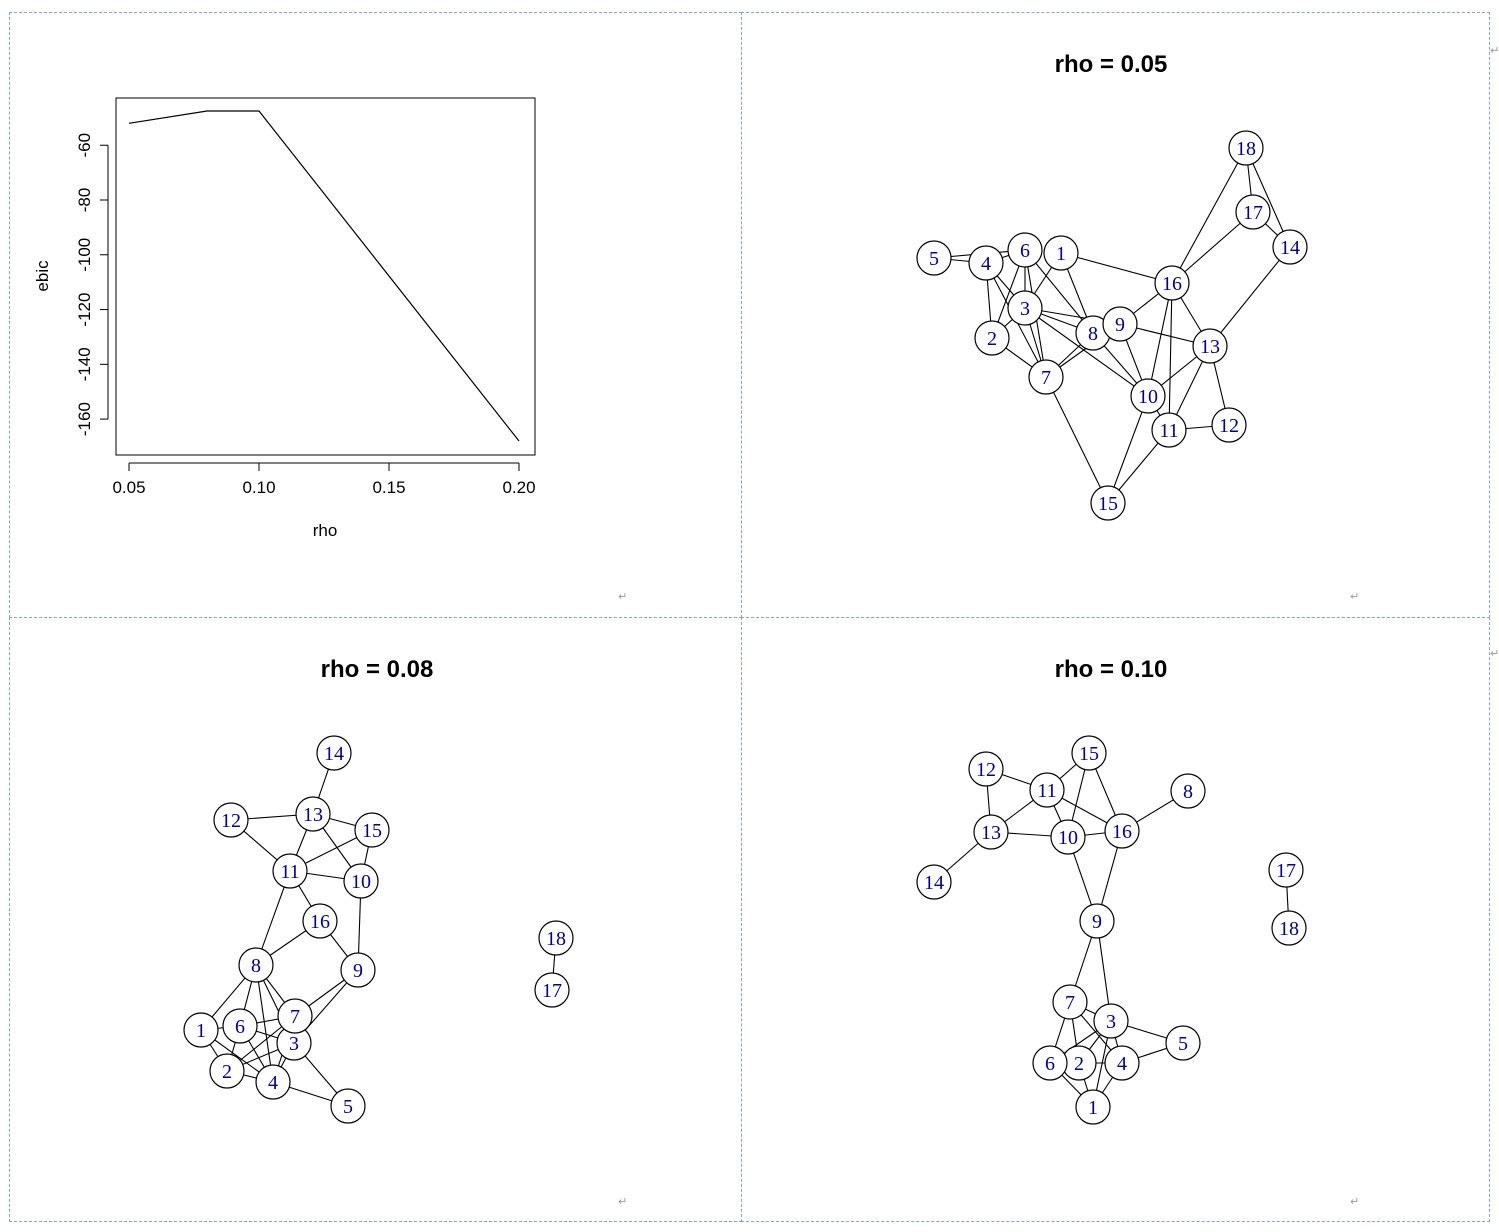 The width and height of the screenshot is (1499, 1232). Describe the element at coordinates (1111, 64) in the screenshot. I see `graph-title: rho = 0.05` at that location.